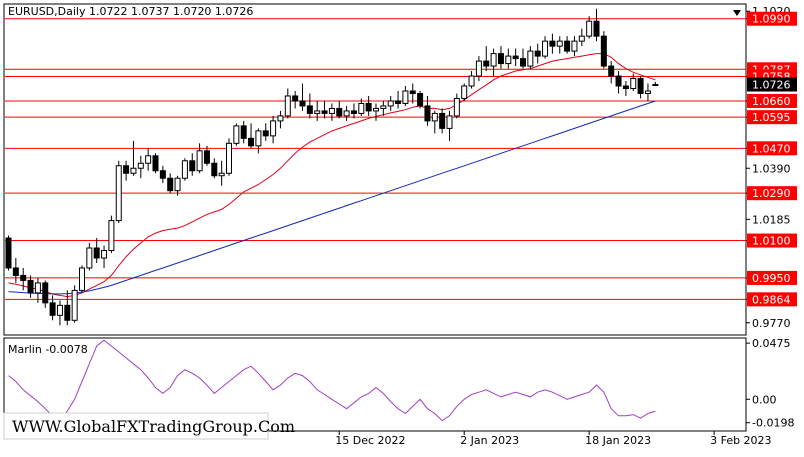 Image resolution: width=804 pixels, height=457 pixels. Describe the element at coordinates (332, 380) in the screenshot. I see `marlin-line` at that location.